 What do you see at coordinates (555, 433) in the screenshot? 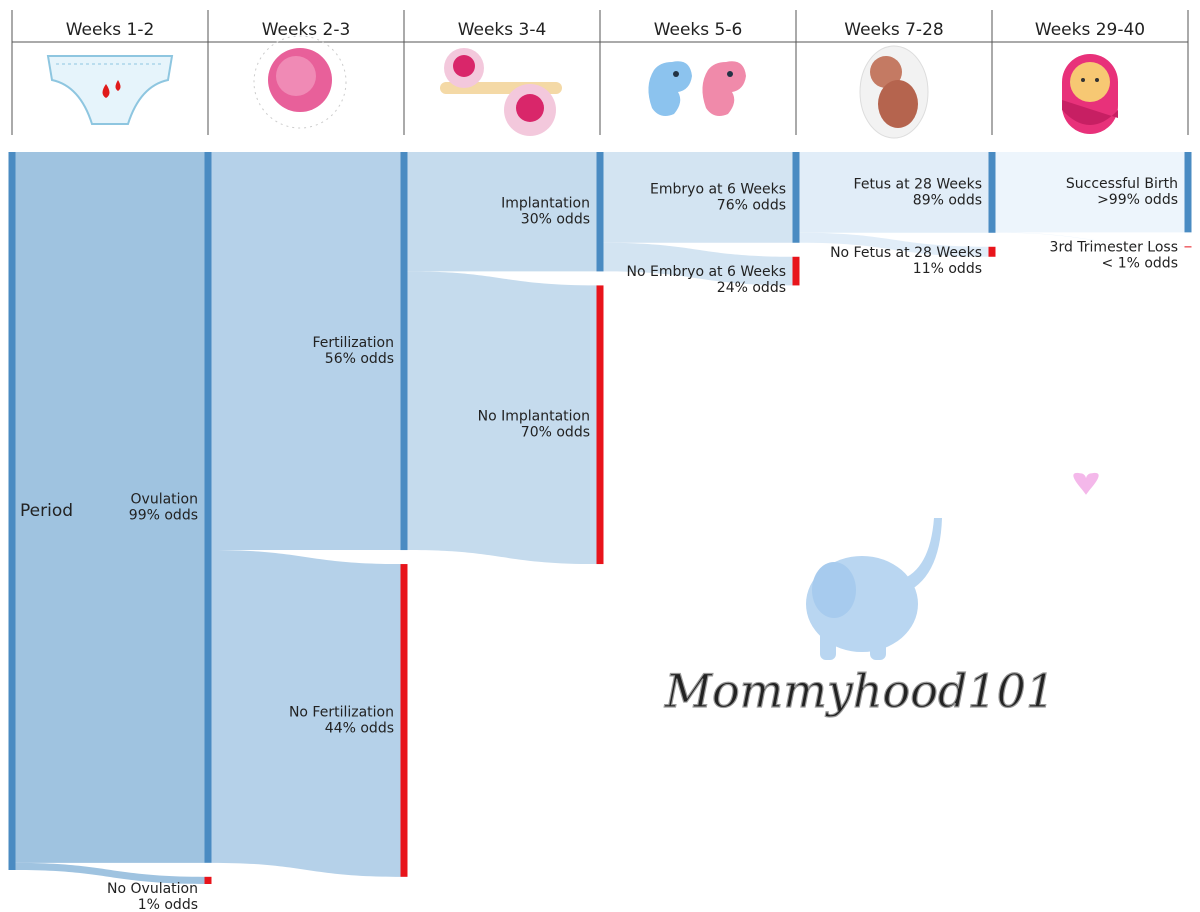
I see `node-odds: 70% odds` at bounding box center [555, 433].